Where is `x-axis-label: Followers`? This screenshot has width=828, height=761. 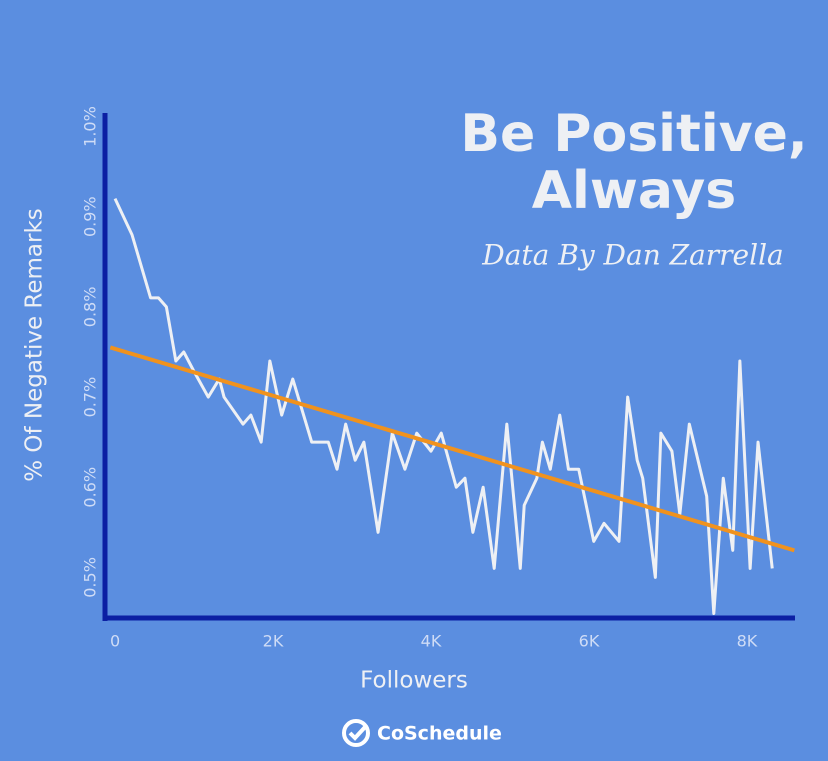
x-axis-label: Followers is located at coordinates (414, 681).